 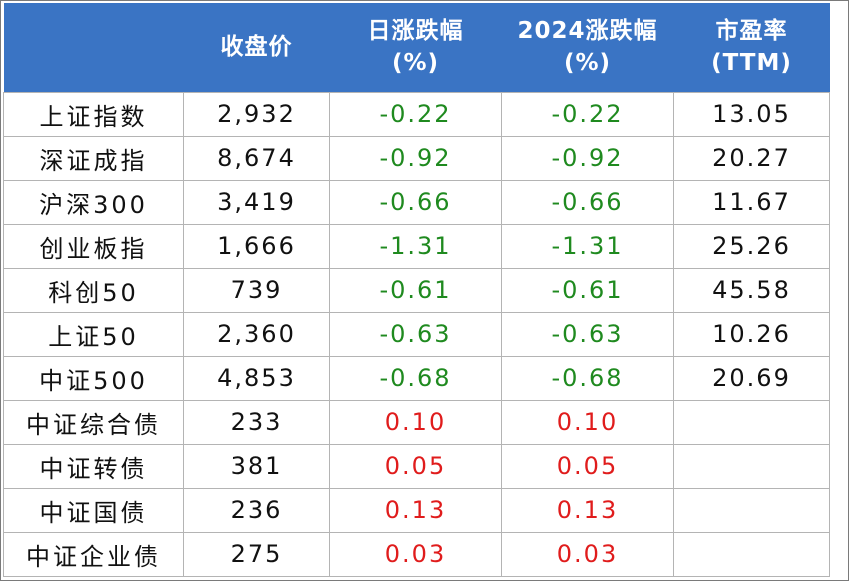 I want to click on header-ytd-change-line2: (%), so click(x=587, y=63).